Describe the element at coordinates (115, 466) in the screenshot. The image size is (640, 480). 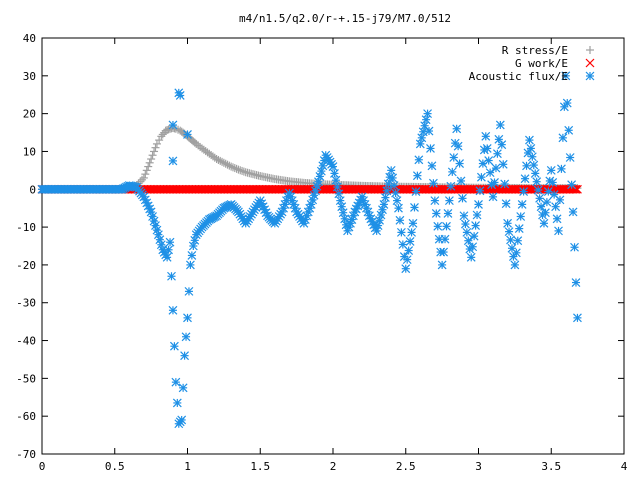
I see `x-tick-label: 0.5` at that location.